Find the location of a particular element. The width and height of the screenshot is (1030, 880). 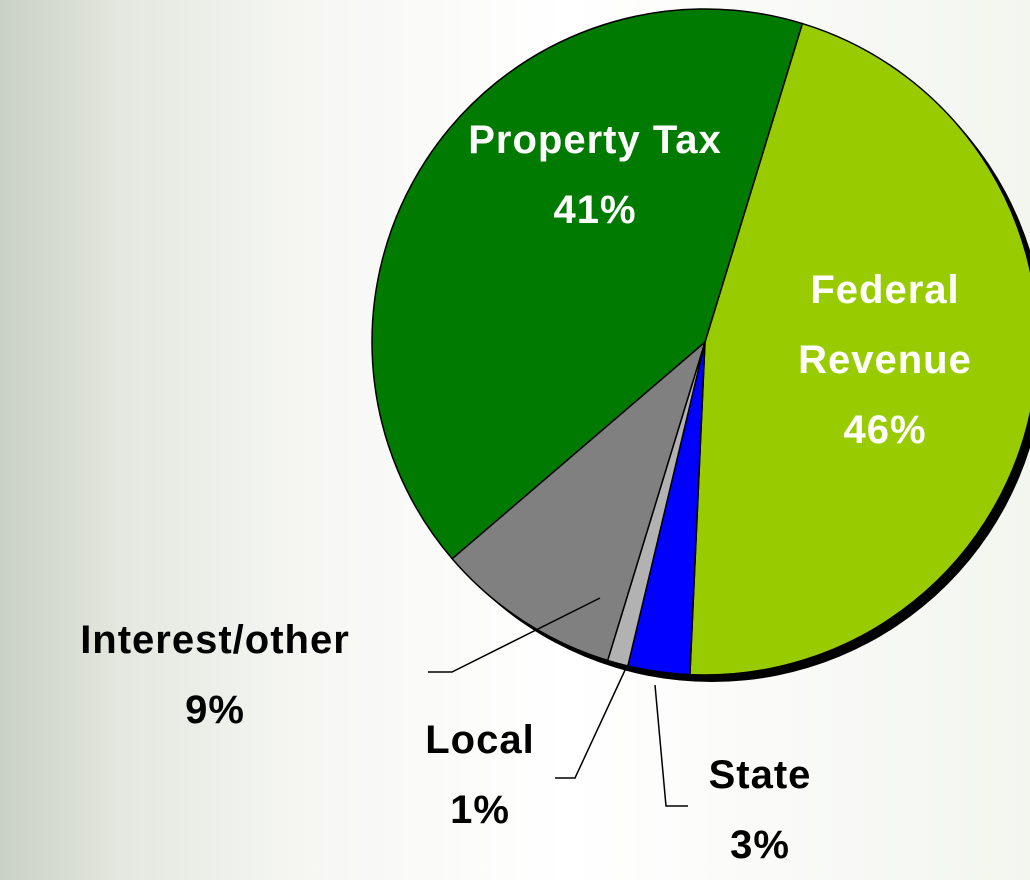

value-label: 46% is located at coordinates (885, 430).